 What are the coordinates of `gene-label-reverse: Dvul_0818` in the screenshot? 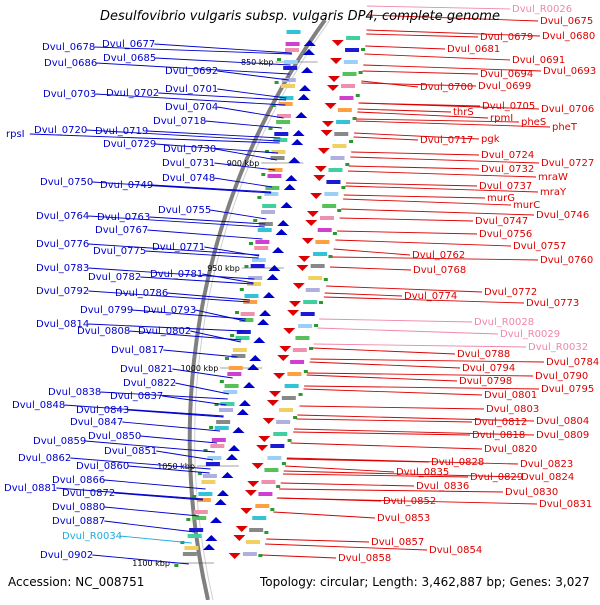 It's located at (498, 435).